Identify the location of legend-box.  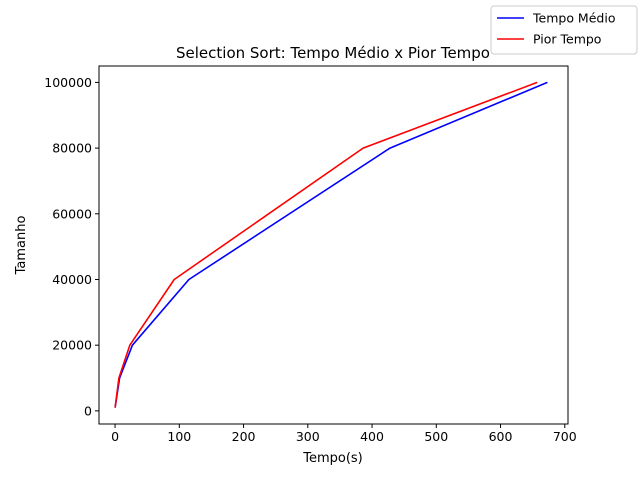
(564, 30).